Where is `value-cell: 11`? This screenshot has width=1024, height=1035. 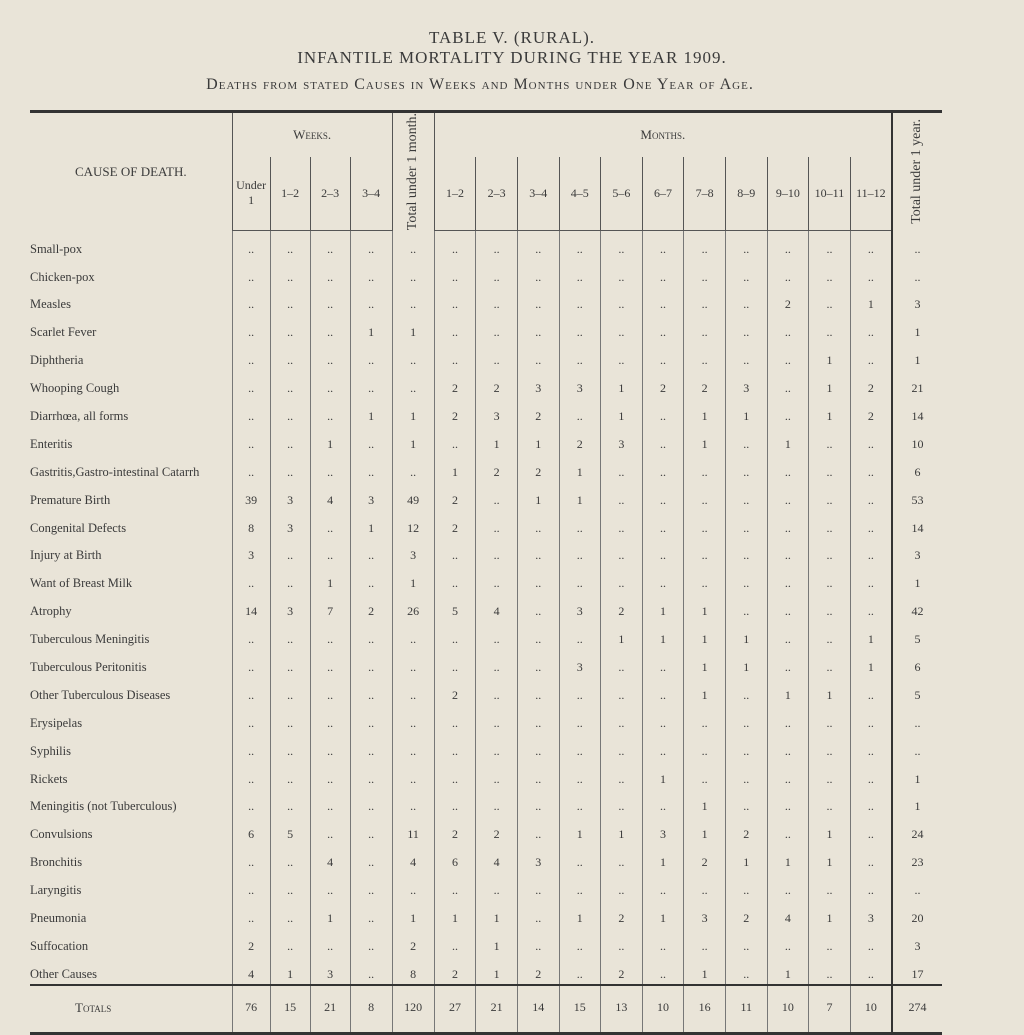 value-cell: 11 is located at coordinates (413, 830).